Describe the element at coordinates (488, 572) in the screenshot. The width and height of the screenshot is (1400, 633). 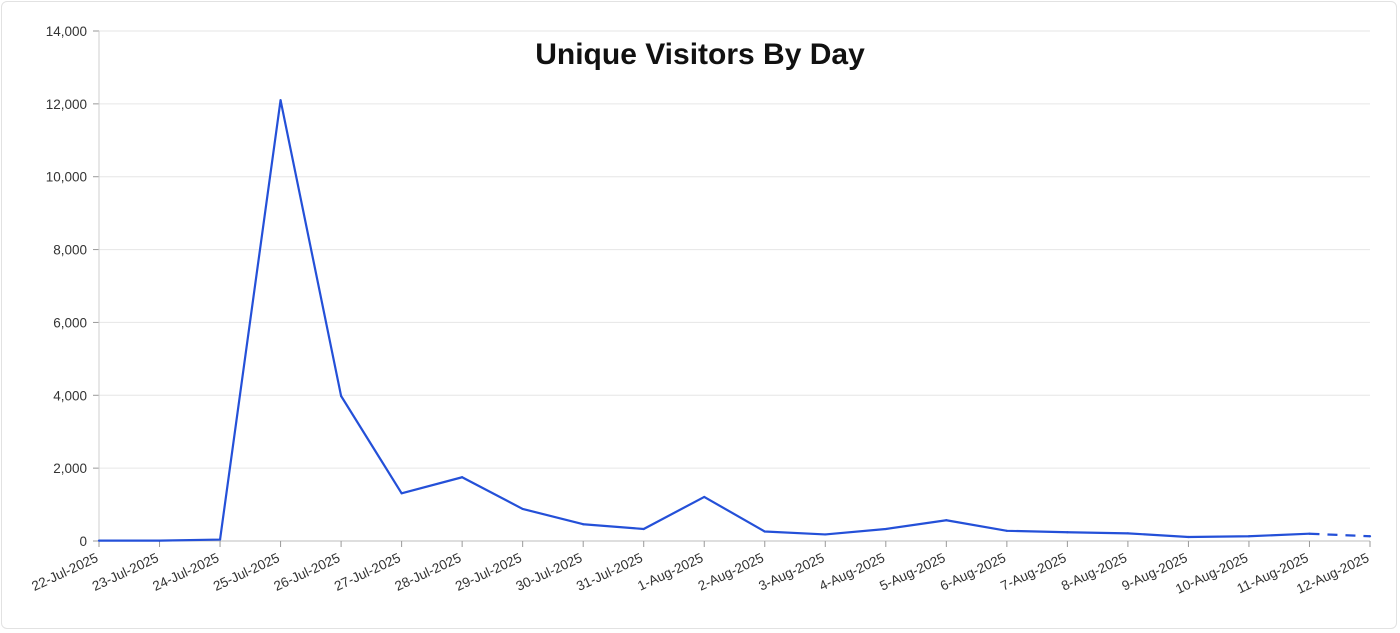
I see `x-tick-label: 29-Jul-2025` at that location.